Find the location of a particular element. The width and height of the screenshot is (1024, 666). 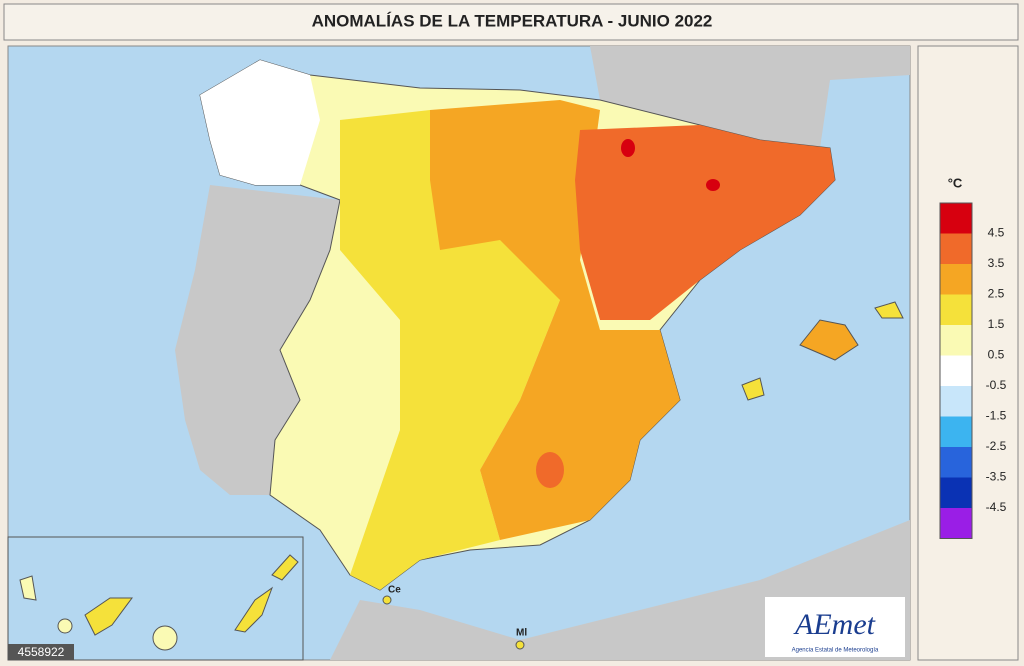

logo-box is located at coordinates (835, 627).